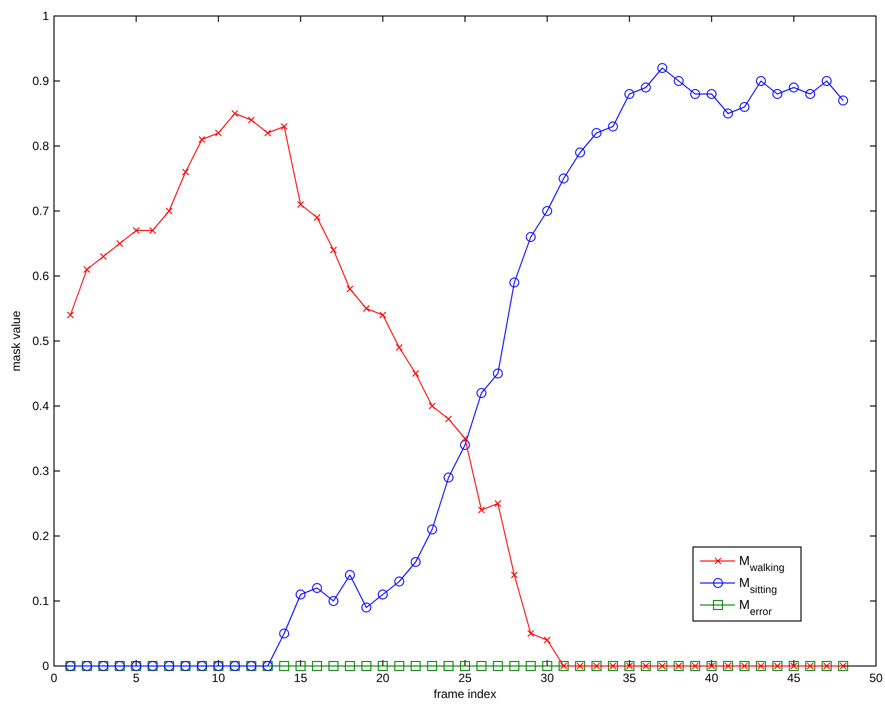 The height and width of the screenshot is (704, 885). Describe the element at coordinates (711, 678) in the screenshot. I see `x-tick-label: 40` at that location.